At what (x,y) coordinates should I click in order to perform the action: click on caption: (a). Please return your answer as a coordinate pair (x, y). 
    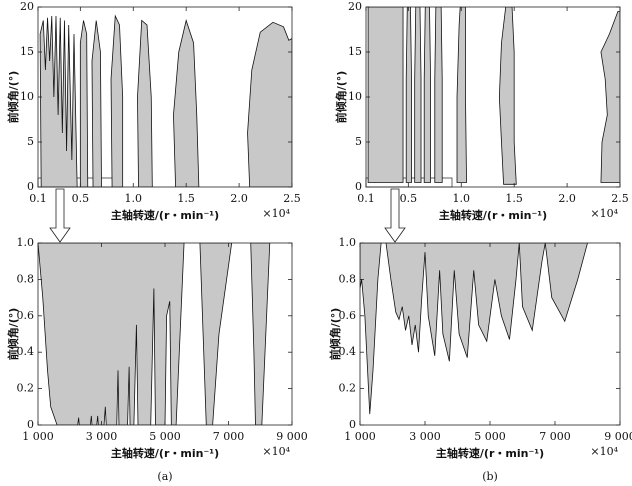
    Looking at the image, I should click on (164, 476).